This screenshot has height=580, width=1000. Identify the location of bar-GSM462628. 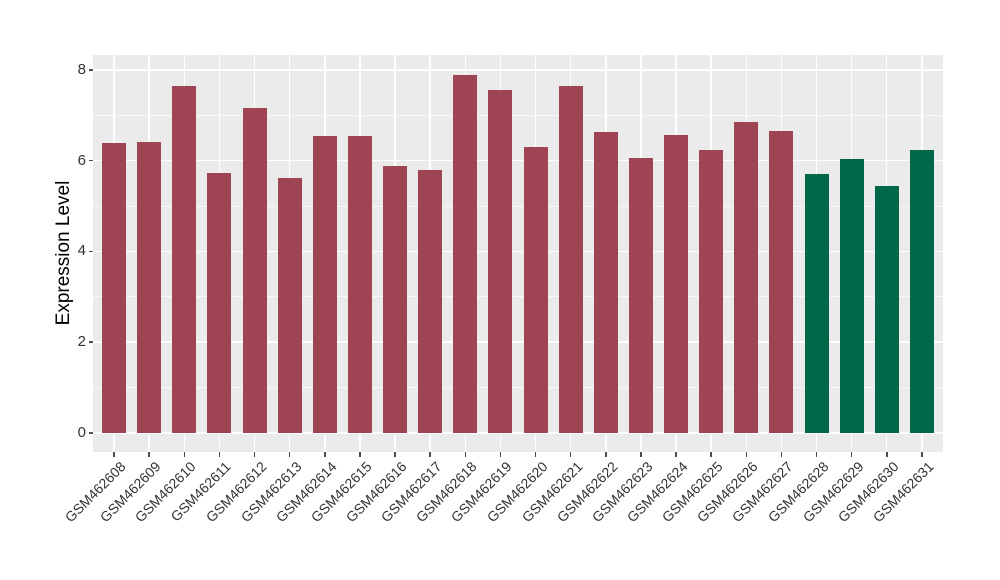
(816, 303).